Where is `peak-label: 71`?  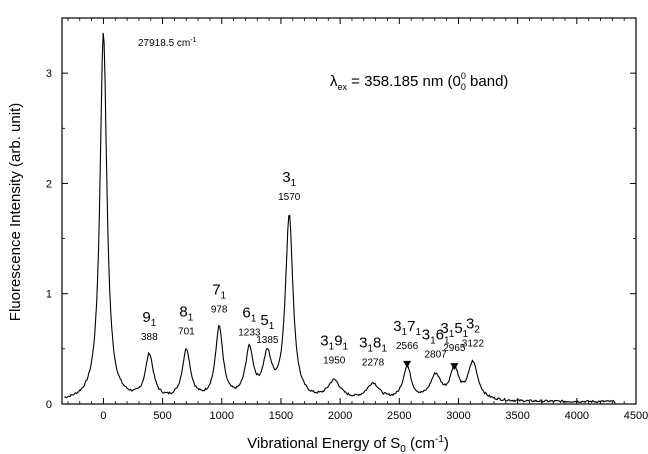
peak-label: 71 is located at coordinates (219, 291).